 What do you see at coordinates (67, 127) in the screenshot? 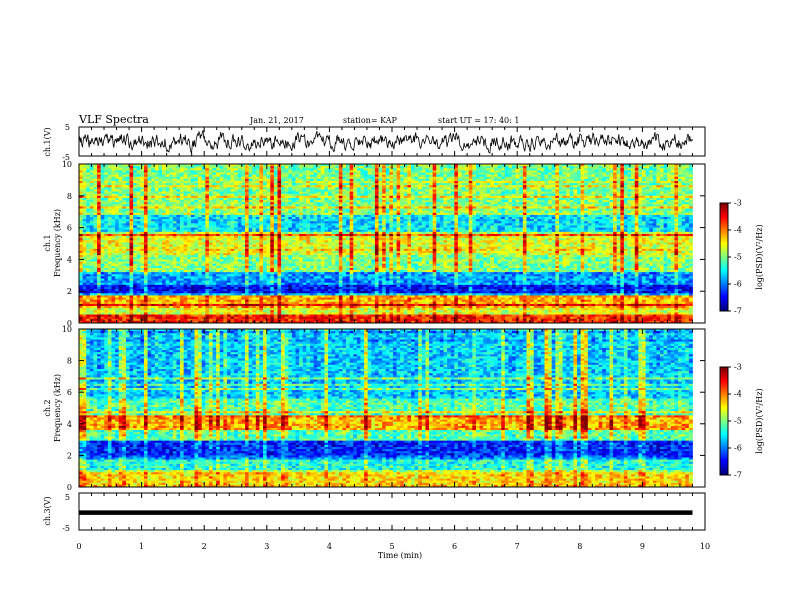
I see `ch1-waveform-ytick-top: 5` at bounding box center [67, 127].